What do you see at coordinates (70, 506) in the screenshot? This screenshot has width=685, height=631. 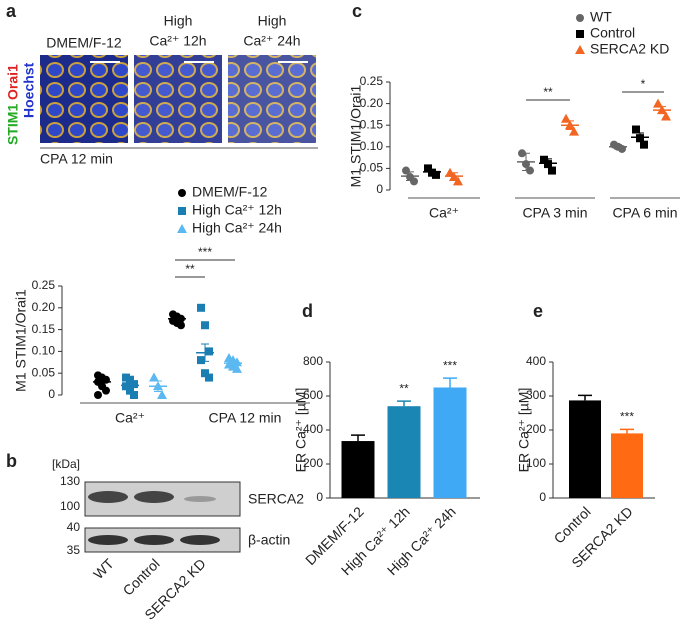 I see `marker-label: 100` at bounding box center [70, 506].